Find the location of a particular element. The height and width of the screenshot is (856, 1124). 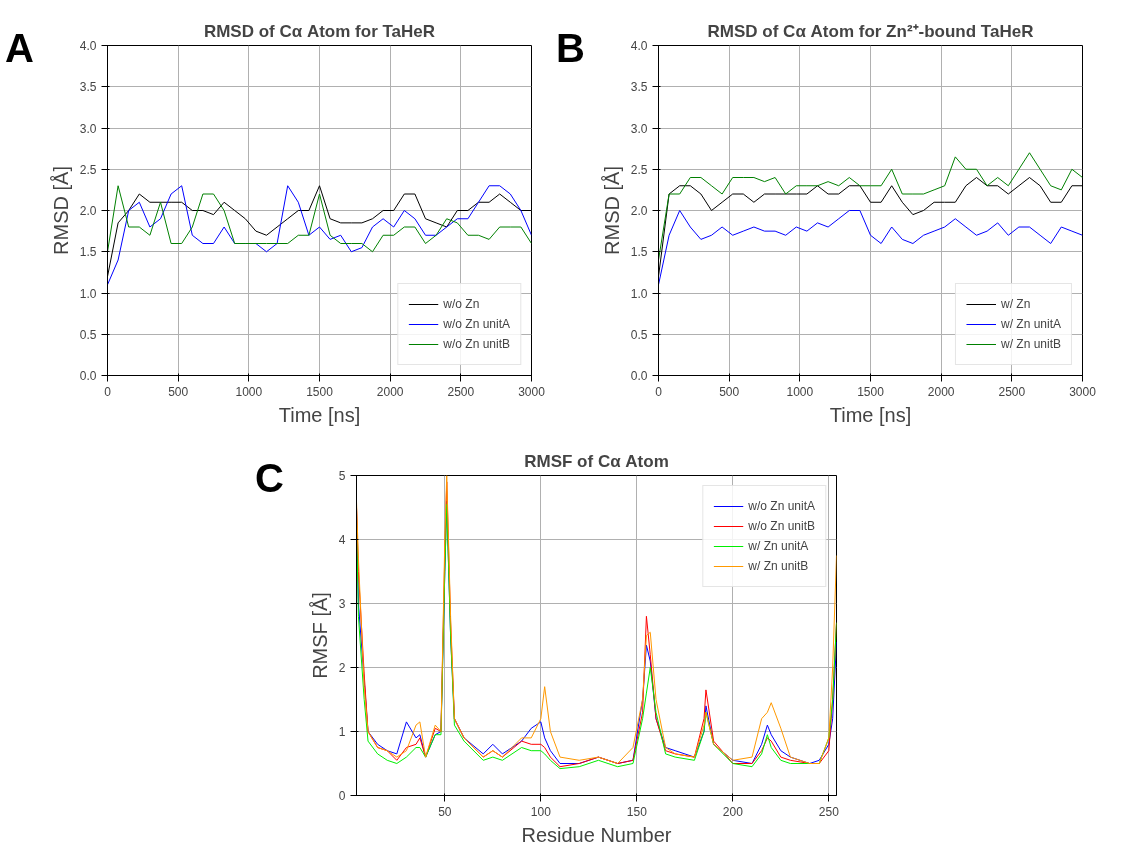

text: C is located at coordinates (269, 478).